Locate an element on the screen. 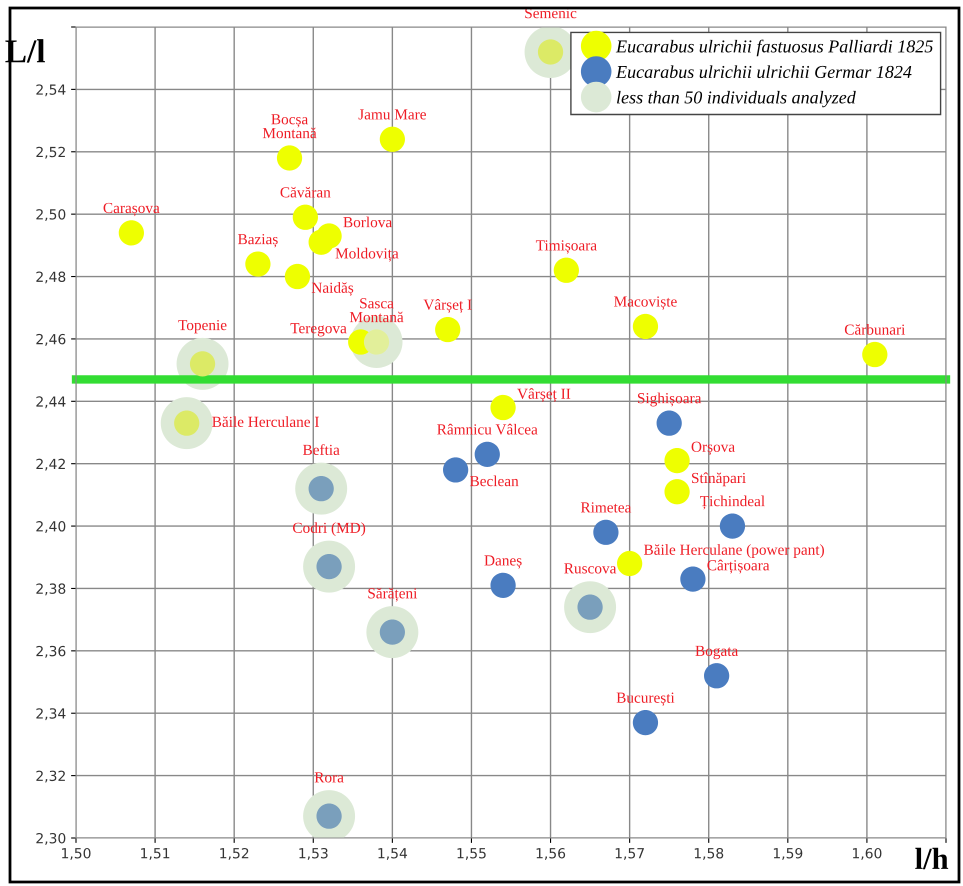 This screenshot has width=963, height=886. x-tick-label: 1,50 is located at coordinates (76, 854).